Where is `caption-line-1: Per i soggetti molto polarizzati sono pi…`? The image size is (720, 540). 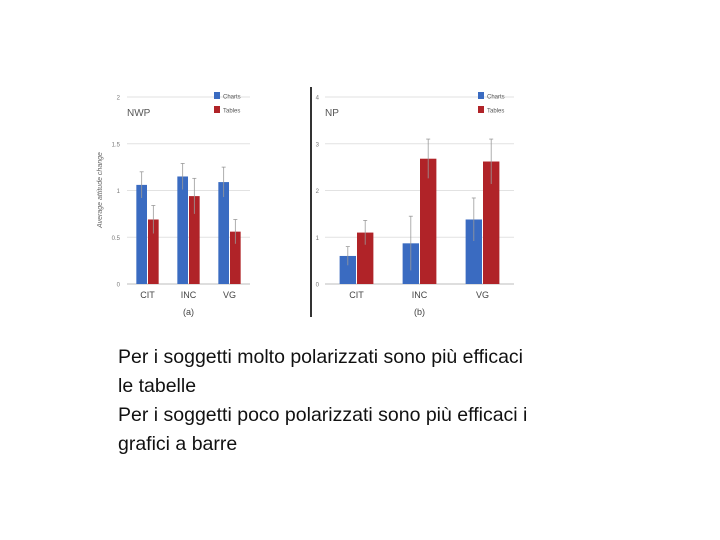
caption-line-1: Per i soggetti molto polarizzati sono pi… is located at coordinates (321, 357).